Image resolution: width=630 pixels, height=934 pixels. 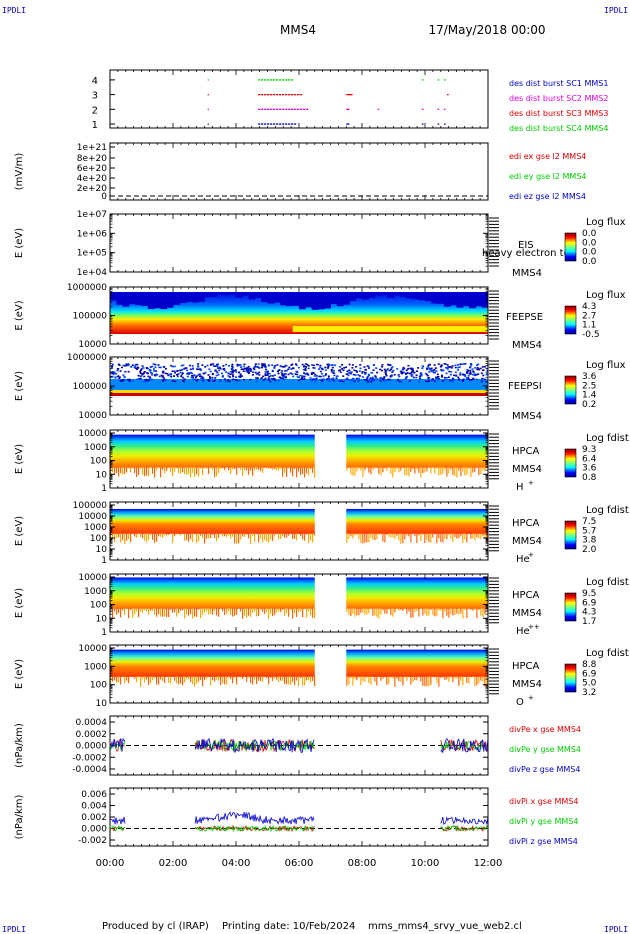 What do you see at coordinates (95, 110) in the screenshot?
I see `burst-level-label: 2` at bounding box center [95, 110].